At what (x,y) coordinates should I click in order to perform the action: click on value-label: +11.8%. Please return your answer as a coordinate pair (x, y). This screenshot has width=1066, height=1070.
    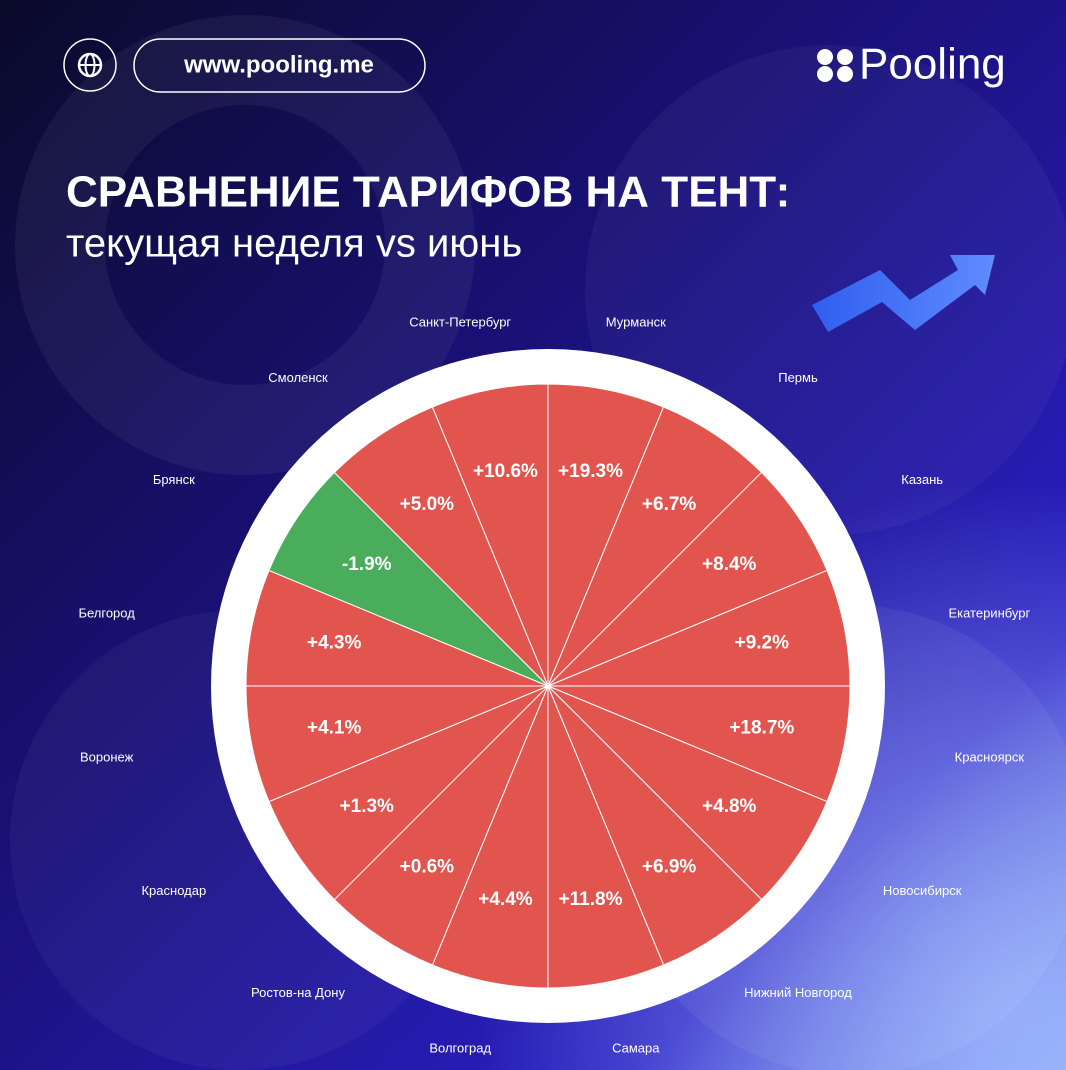
    Looking at the image, I should click on (591, 899).